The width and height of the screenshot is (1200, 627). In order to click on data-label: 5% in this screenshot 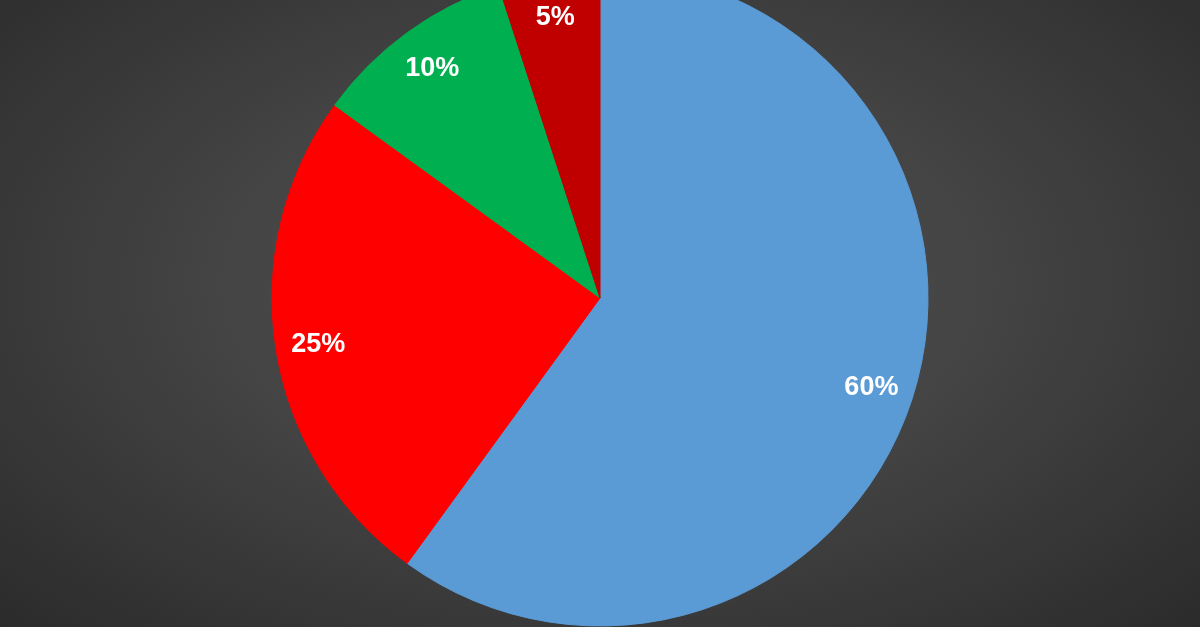, I will do `click(555, 16)`.